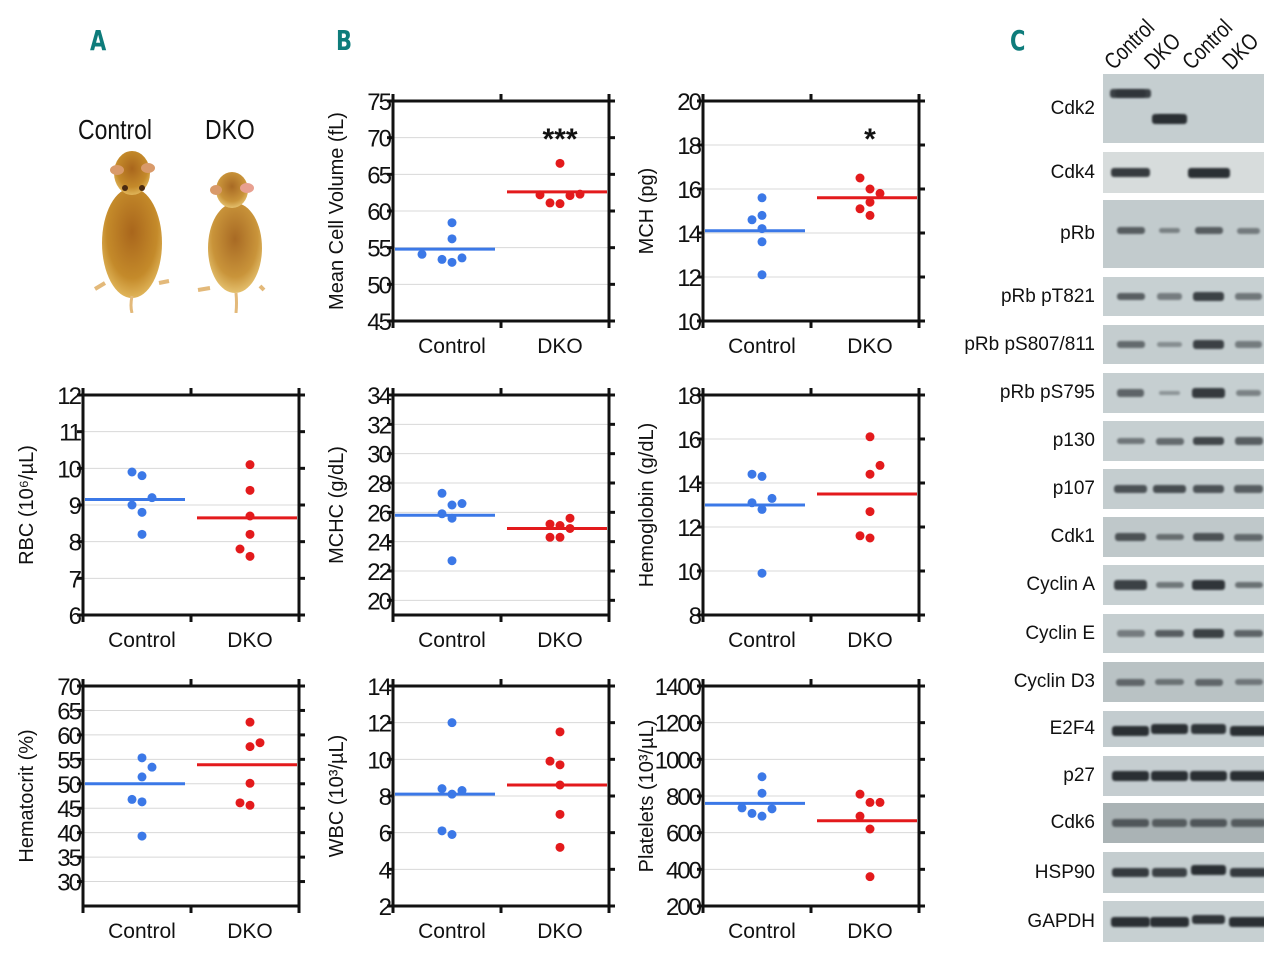  I want to click on blot-row: Cdk6, so click(1105, 823).